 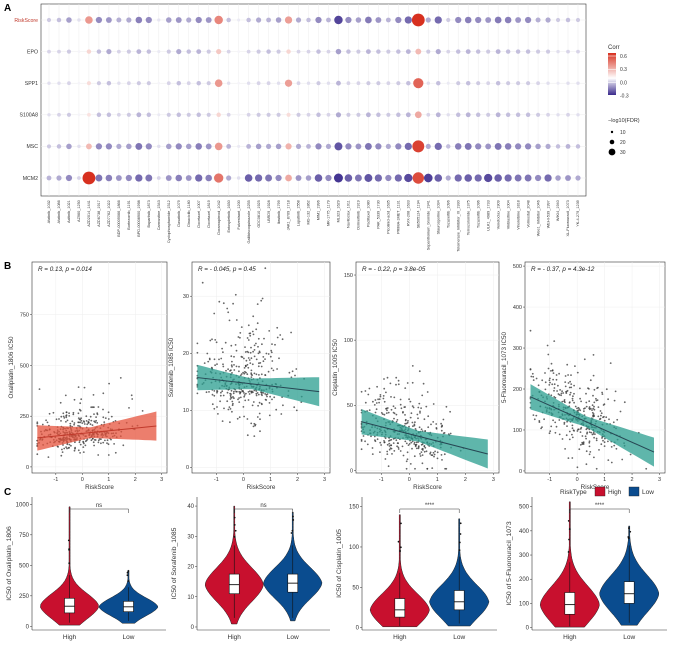 I want to click on scatter-x-tick-label: 3, so click(x=161, y=480).